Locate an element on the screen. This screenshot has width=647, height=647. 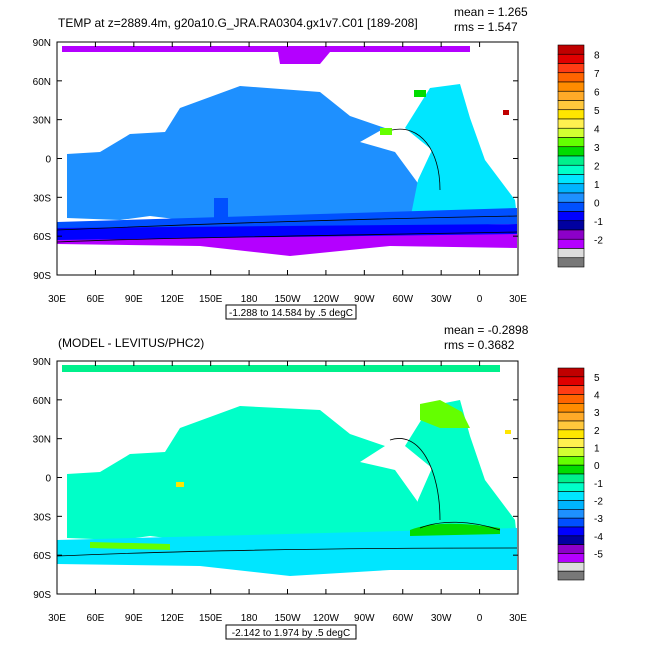
y-tick-label: 90N is located at coordinates (42, 362).